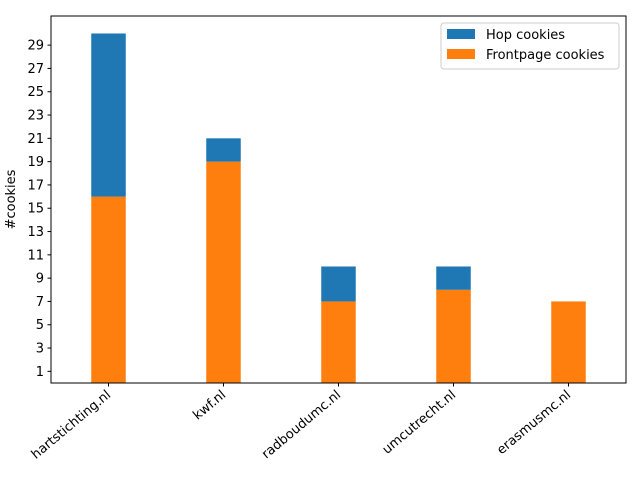 This screenshot has height=480, width=640. Describe the element at coordinates (40, 302) in the screenshot. I see `y-tick-label: 7` at that location.